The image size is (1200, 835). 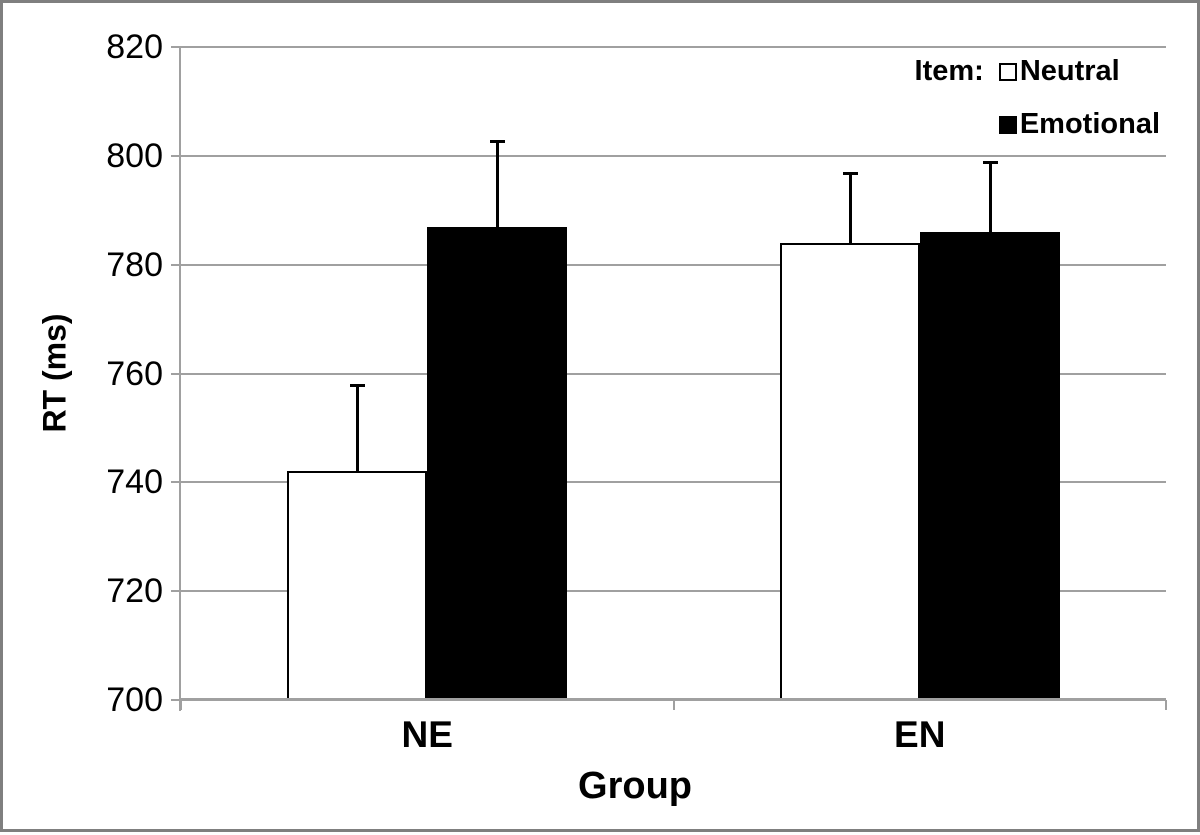 I want to click on bar-en-neutral, so click(x=850, y=471).